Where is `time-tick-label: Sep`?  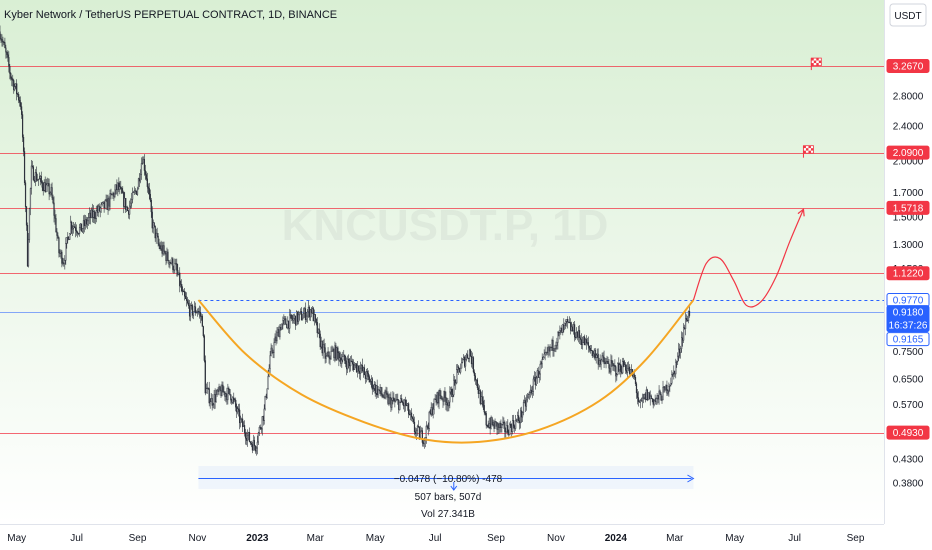
time-tick-label: Sep is located at coordinates (856, 538).